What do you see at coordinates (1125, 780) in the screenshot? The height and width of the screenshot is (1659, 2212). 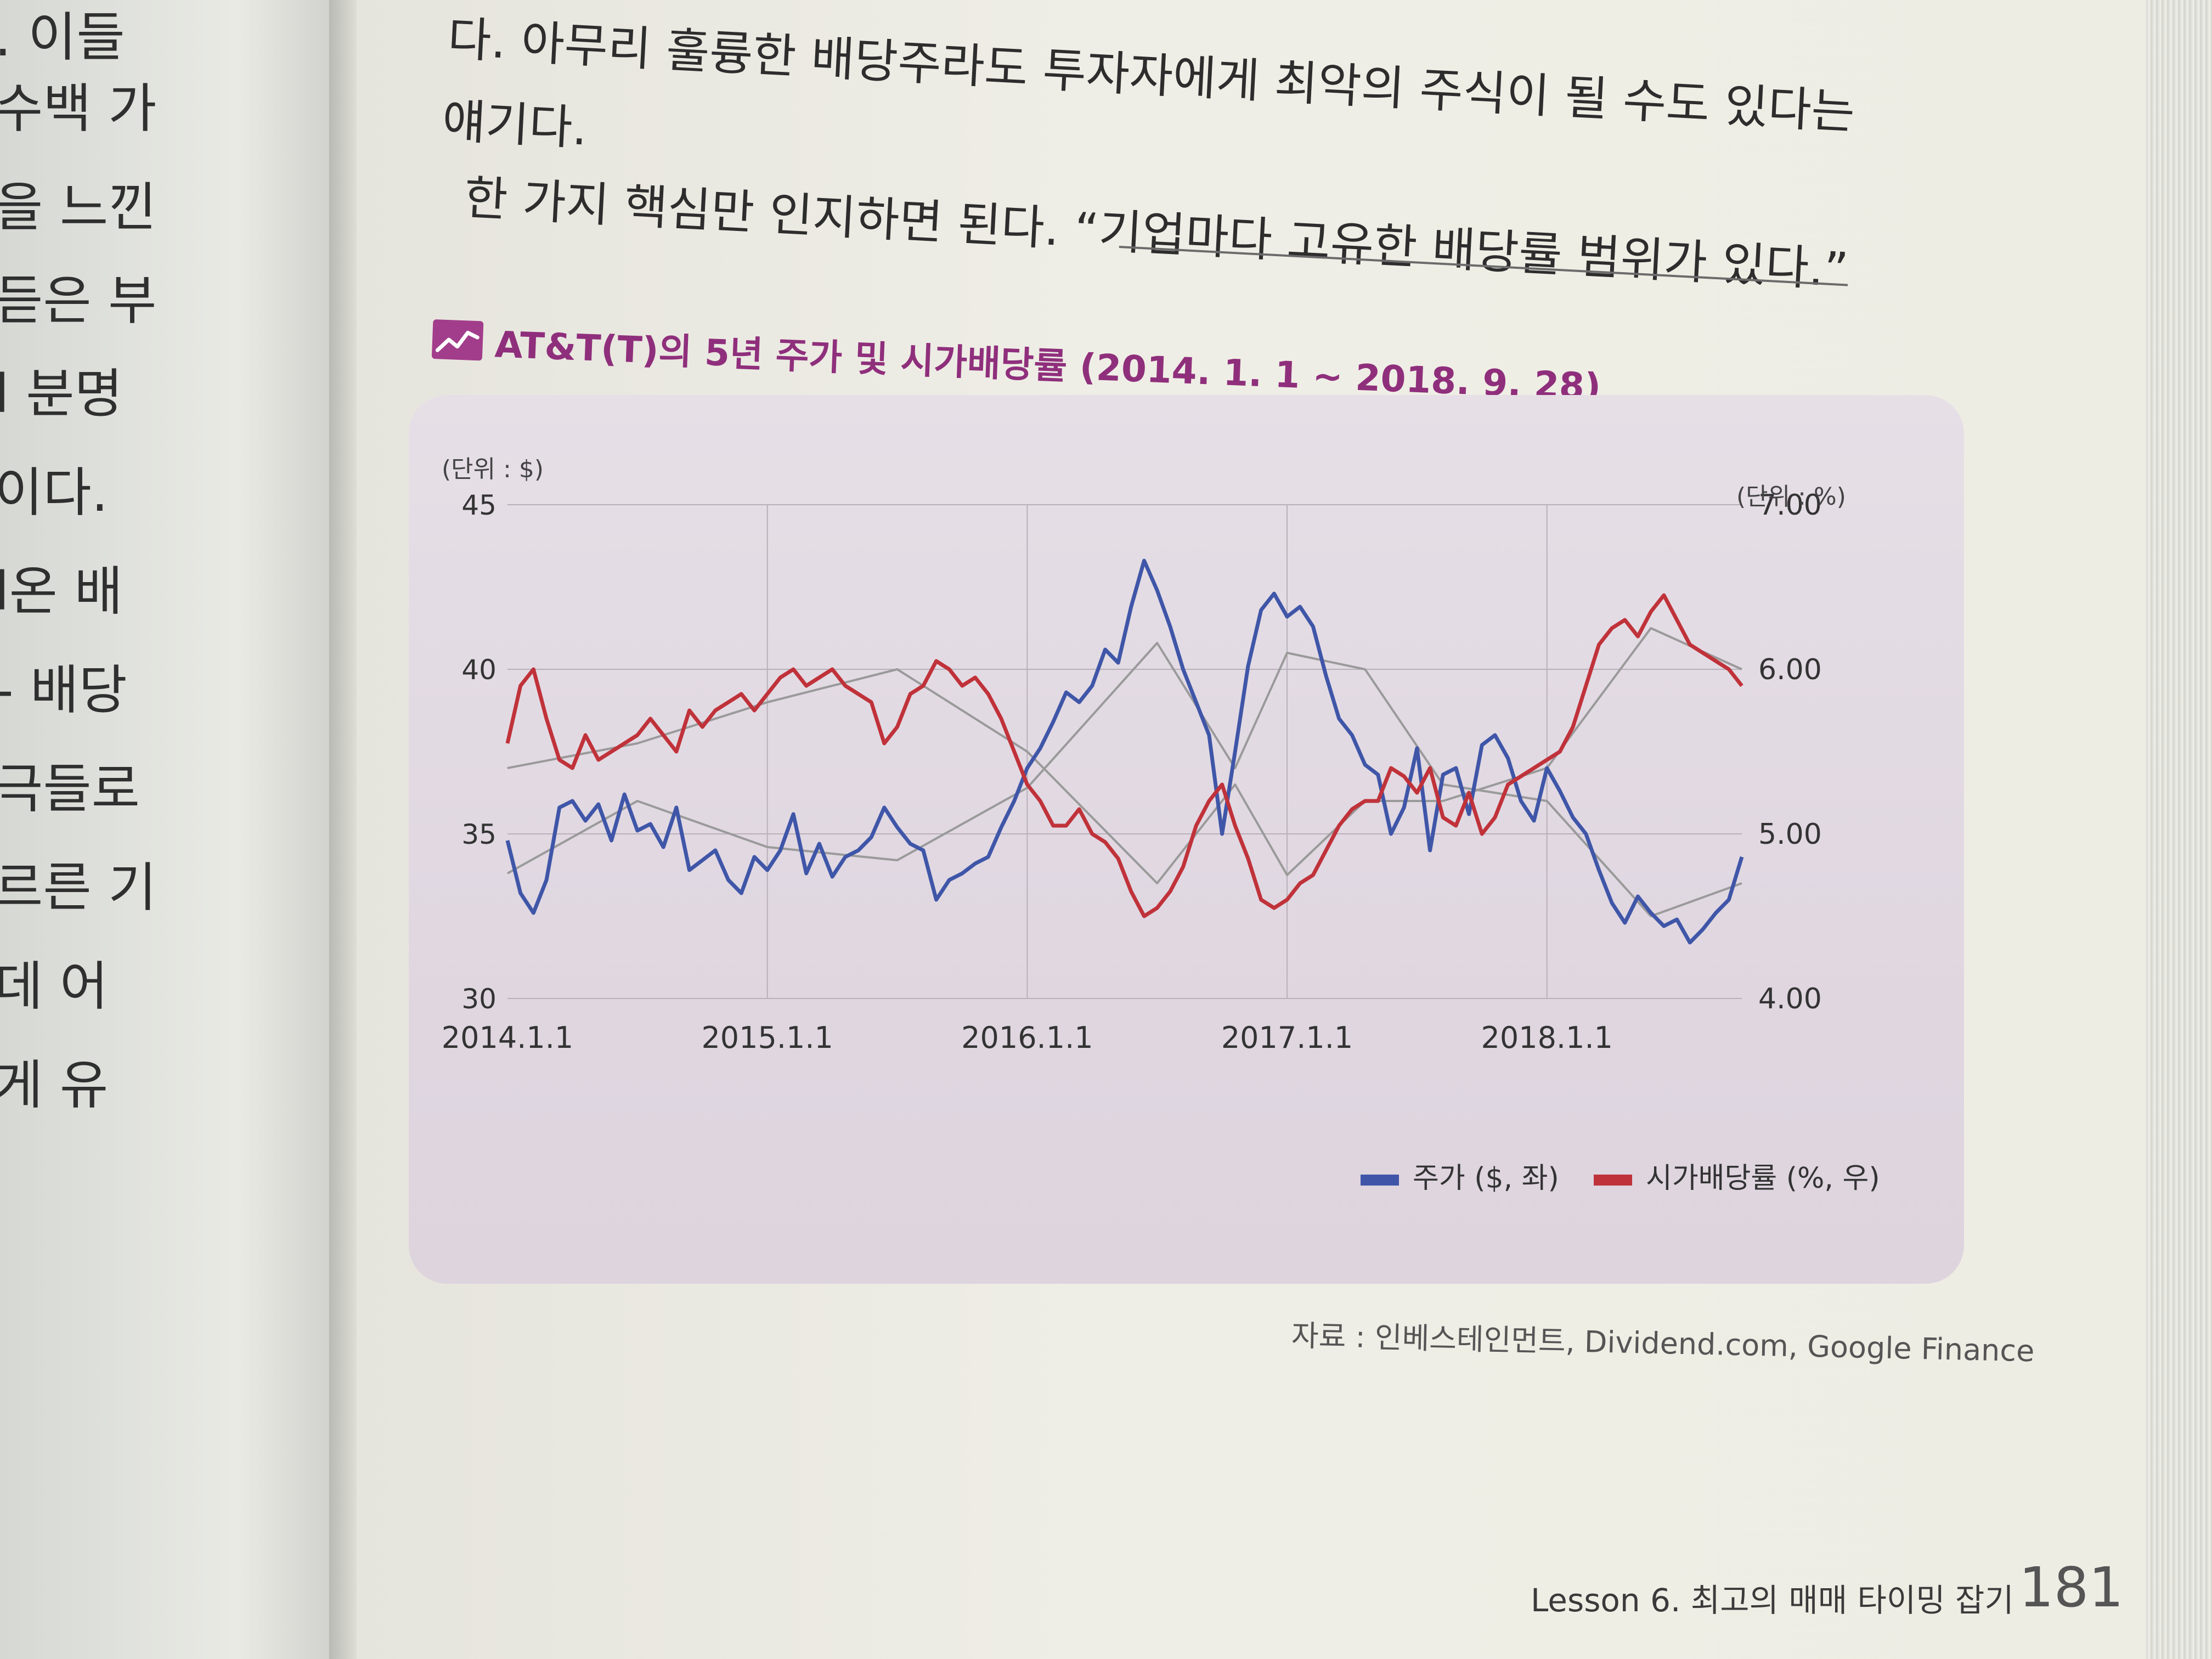 I see `trend-line` at bounding box center [1125, 780].